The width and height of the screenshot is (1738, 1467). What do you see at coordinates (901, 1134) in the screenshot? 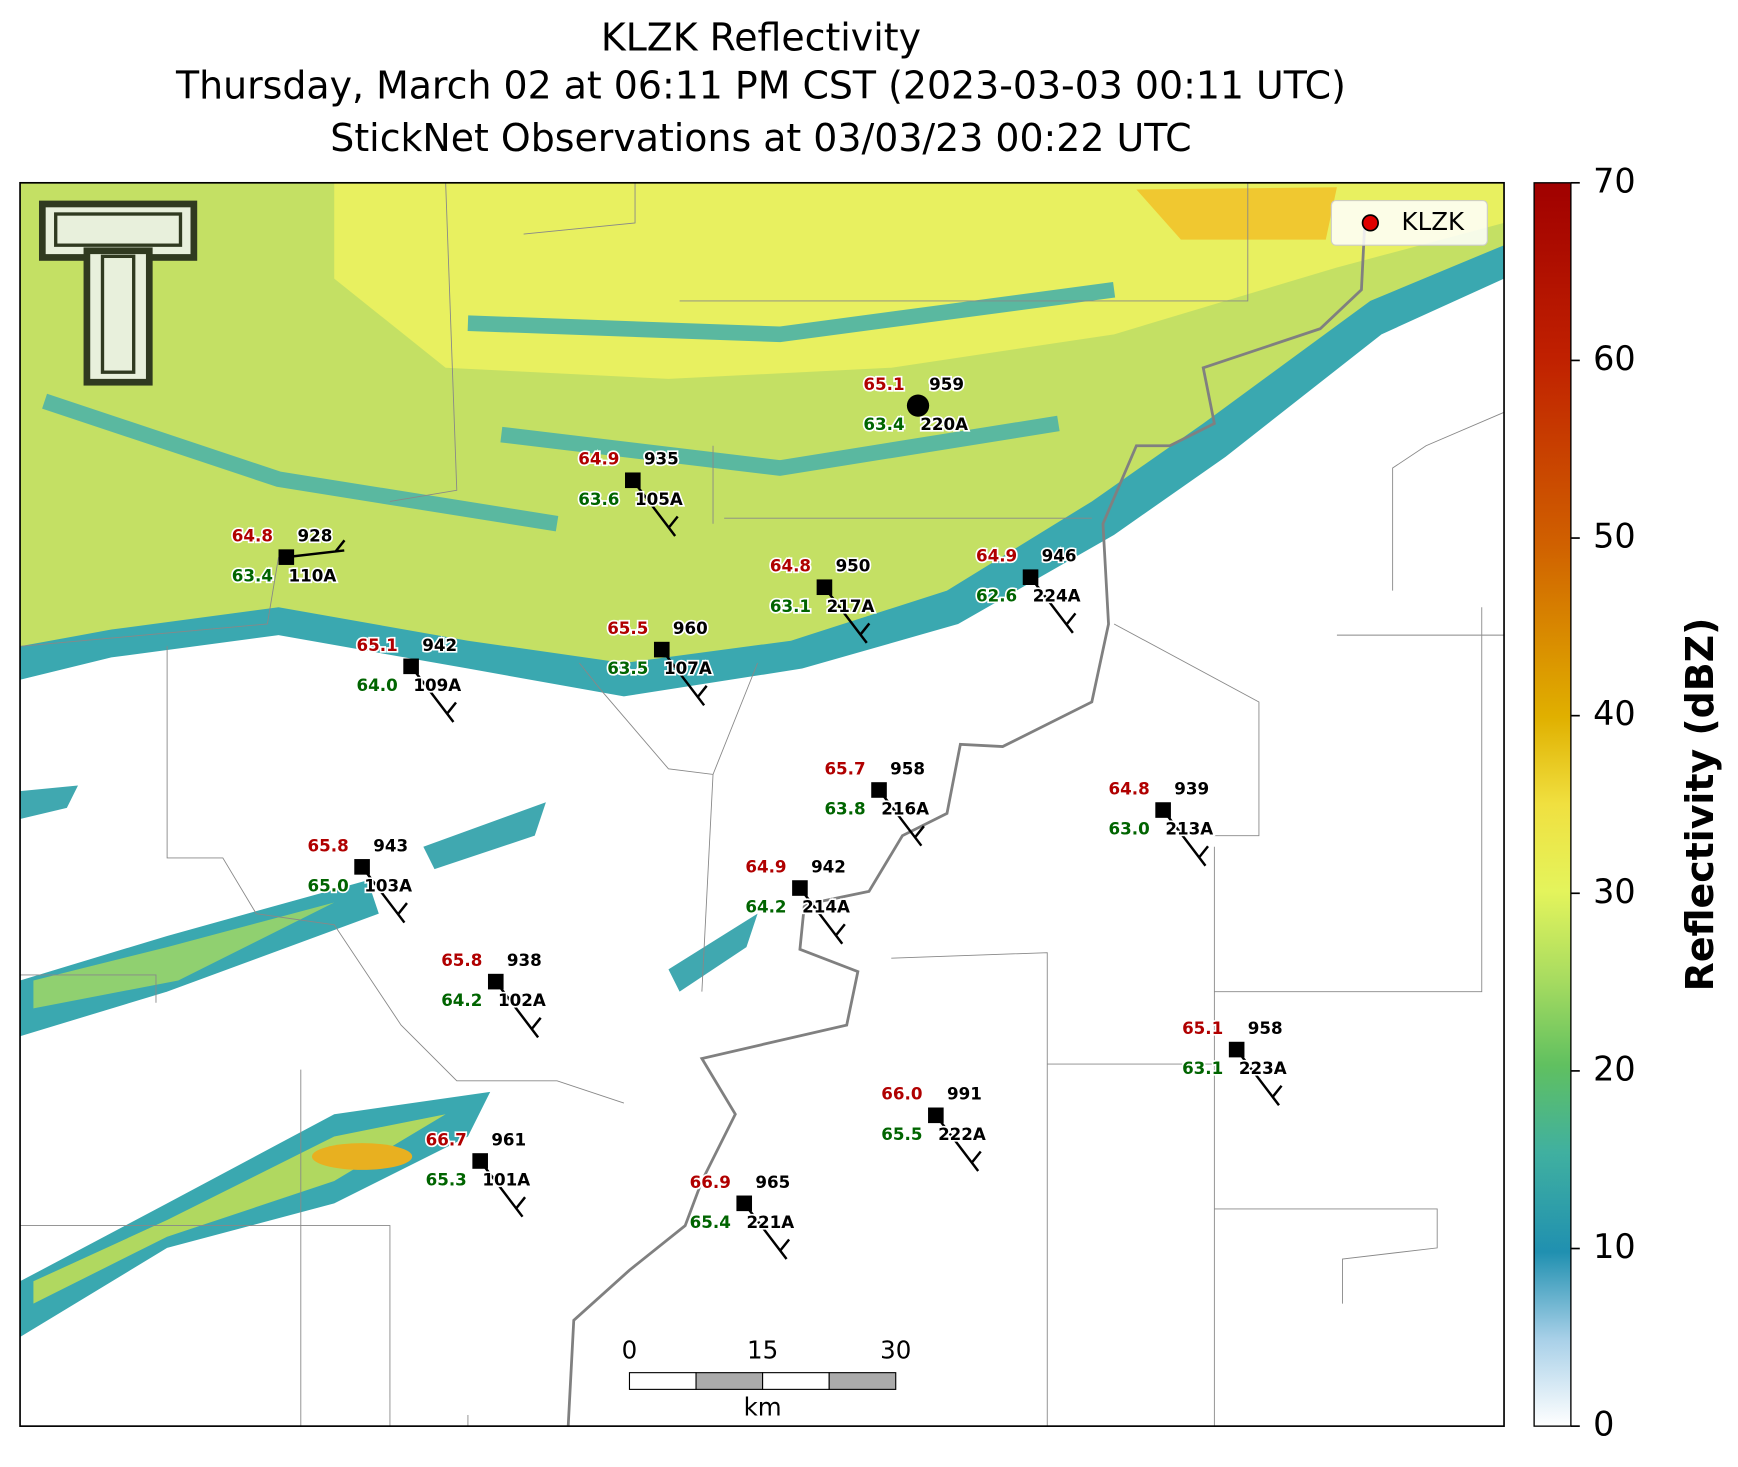
I see `dewpoint: 65.5` at bounding box center [901, 1134].